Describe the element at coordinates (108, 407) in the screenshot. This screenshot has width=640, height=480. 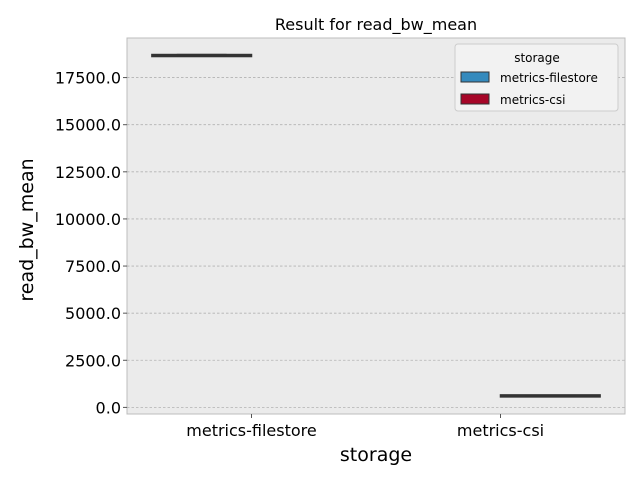
I see `y-tick-label: 0.0` at that location.